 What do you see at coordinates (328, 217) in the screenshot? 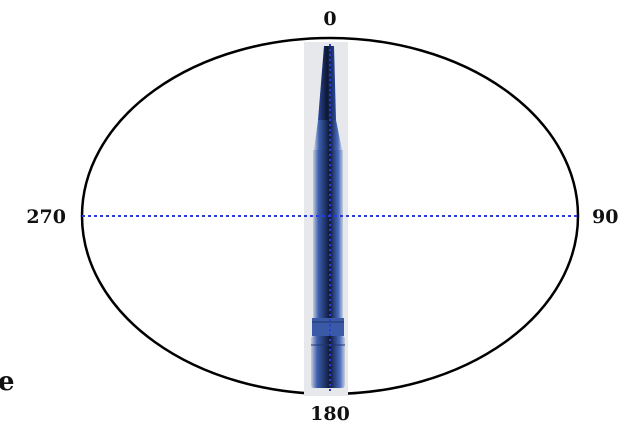
I see `antenna-image` at bounding box center [328, 217].